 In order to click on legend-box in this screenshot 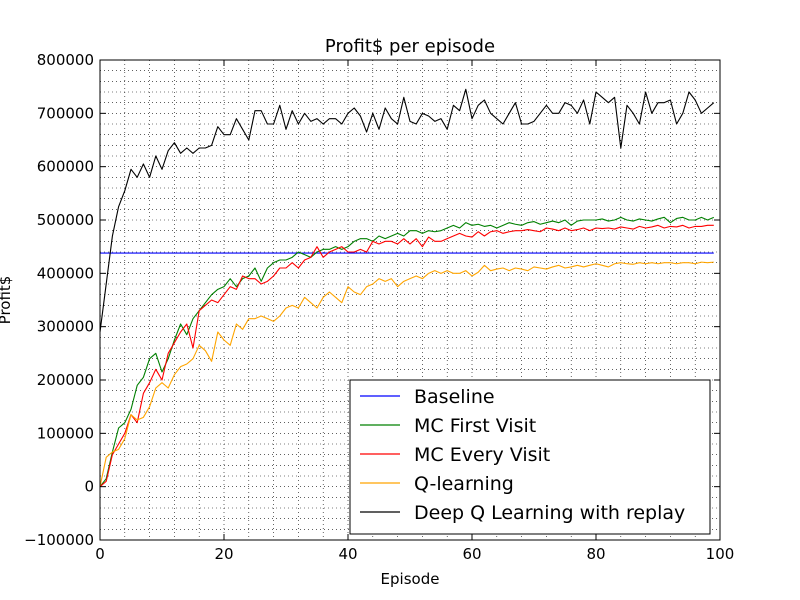, I will do `click(530, 457)`.